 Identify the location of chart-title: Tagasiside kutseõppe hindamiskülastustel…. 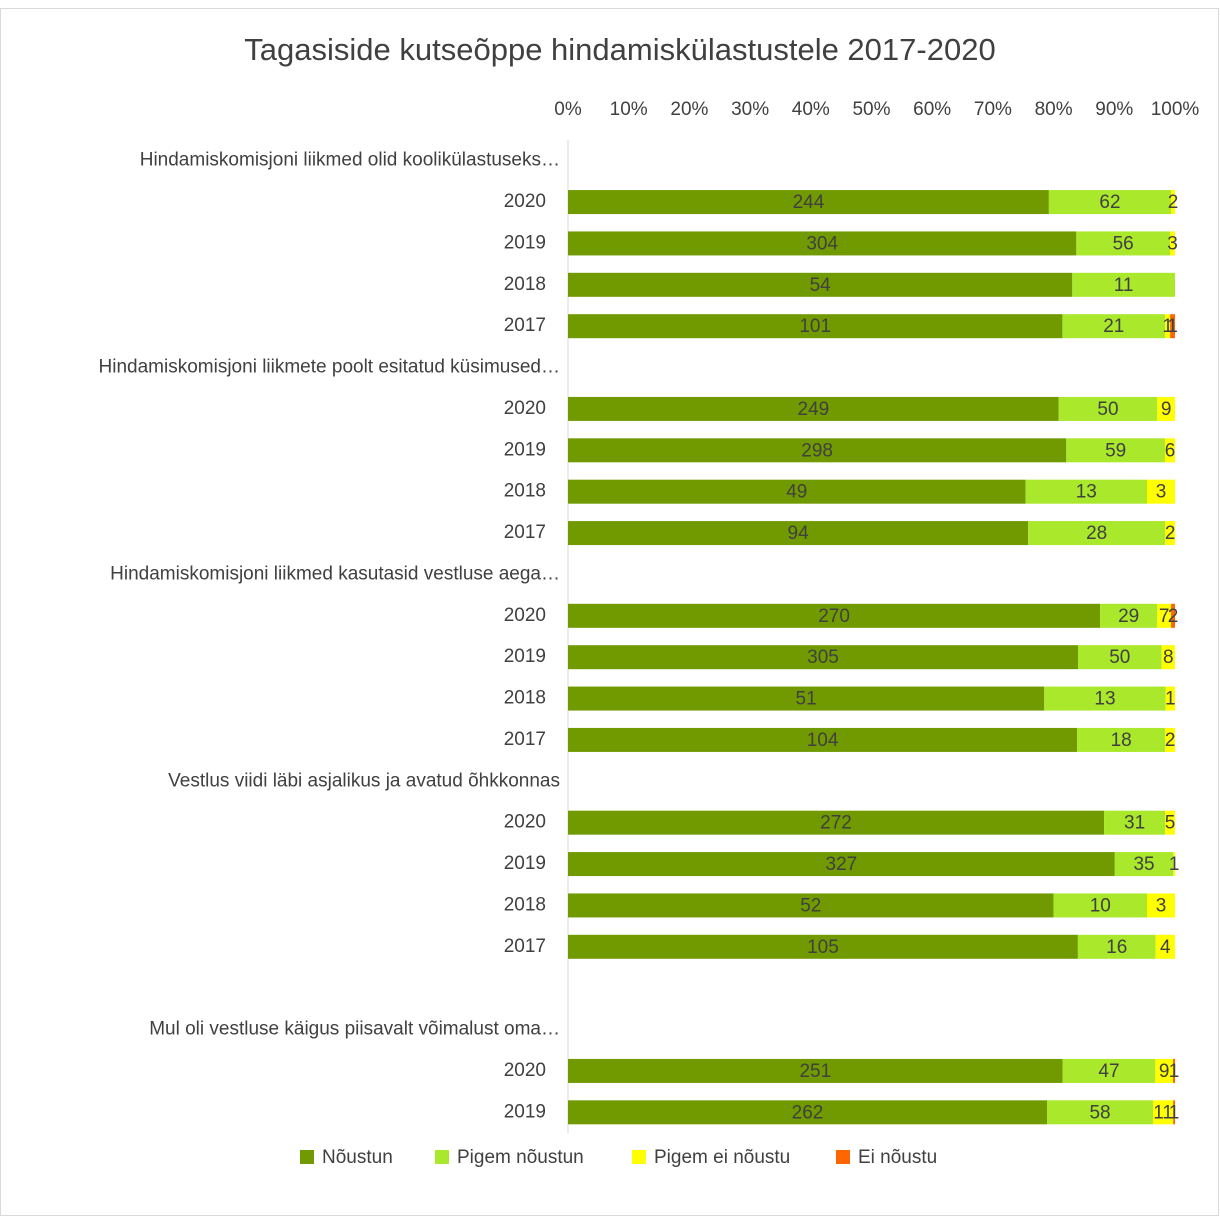
(619, 49).